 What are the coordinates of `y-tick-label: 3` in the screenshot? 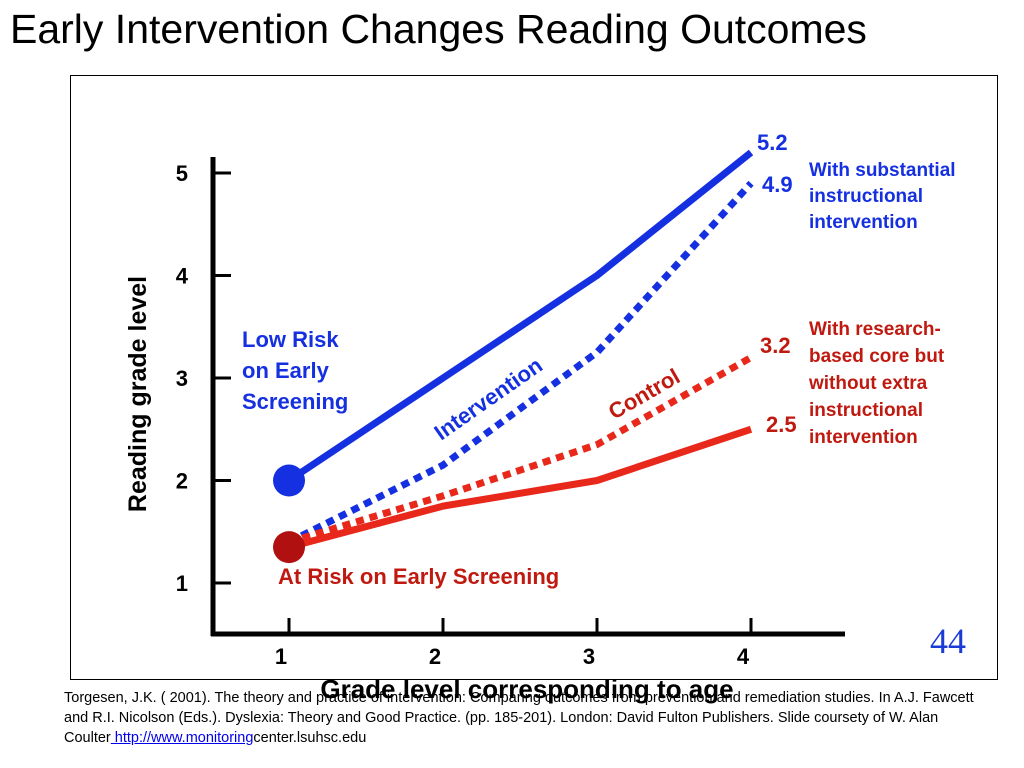 It's located at (182, 378).